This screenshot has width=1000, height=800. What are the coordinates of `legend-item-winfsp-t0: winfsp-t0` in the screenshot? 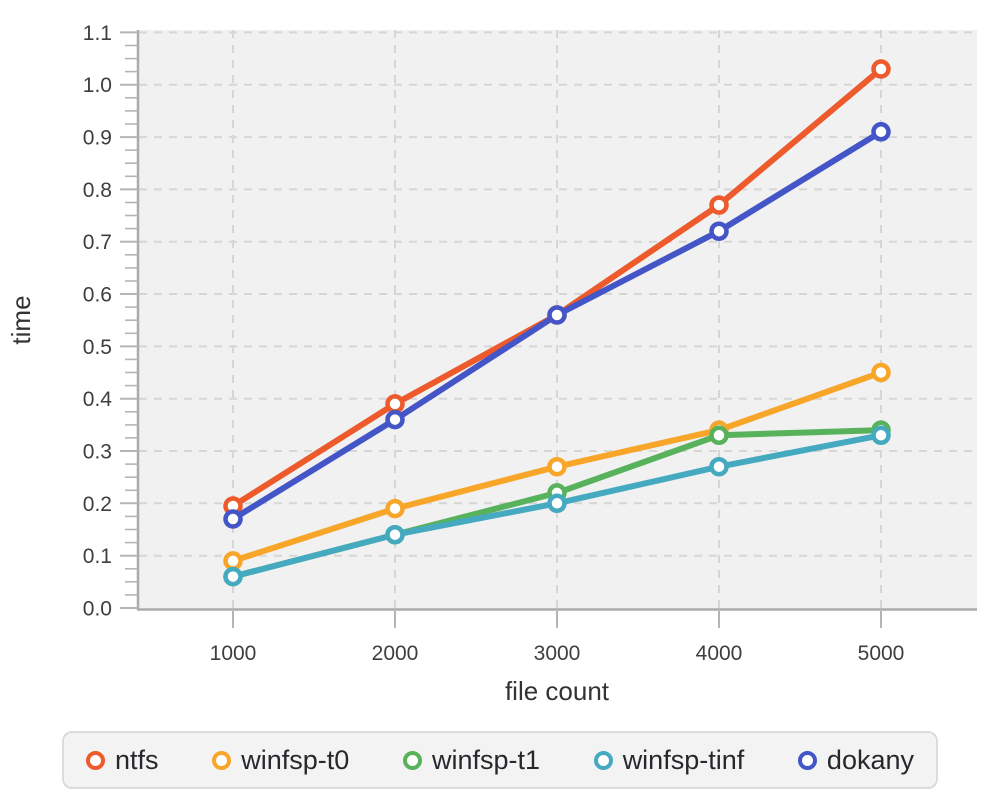 It's located at (281, 759).